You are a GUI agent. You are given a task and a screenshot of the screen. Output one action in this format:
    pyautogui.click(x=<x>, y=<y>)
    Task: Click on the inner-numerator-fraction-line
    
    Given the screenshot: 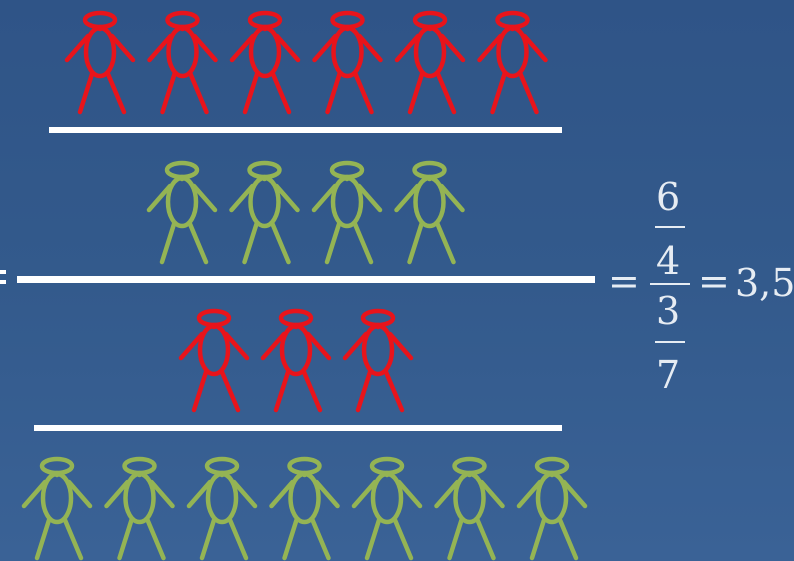 What is the action you would take?
    pyautogui.click(x=670, y=227)
    